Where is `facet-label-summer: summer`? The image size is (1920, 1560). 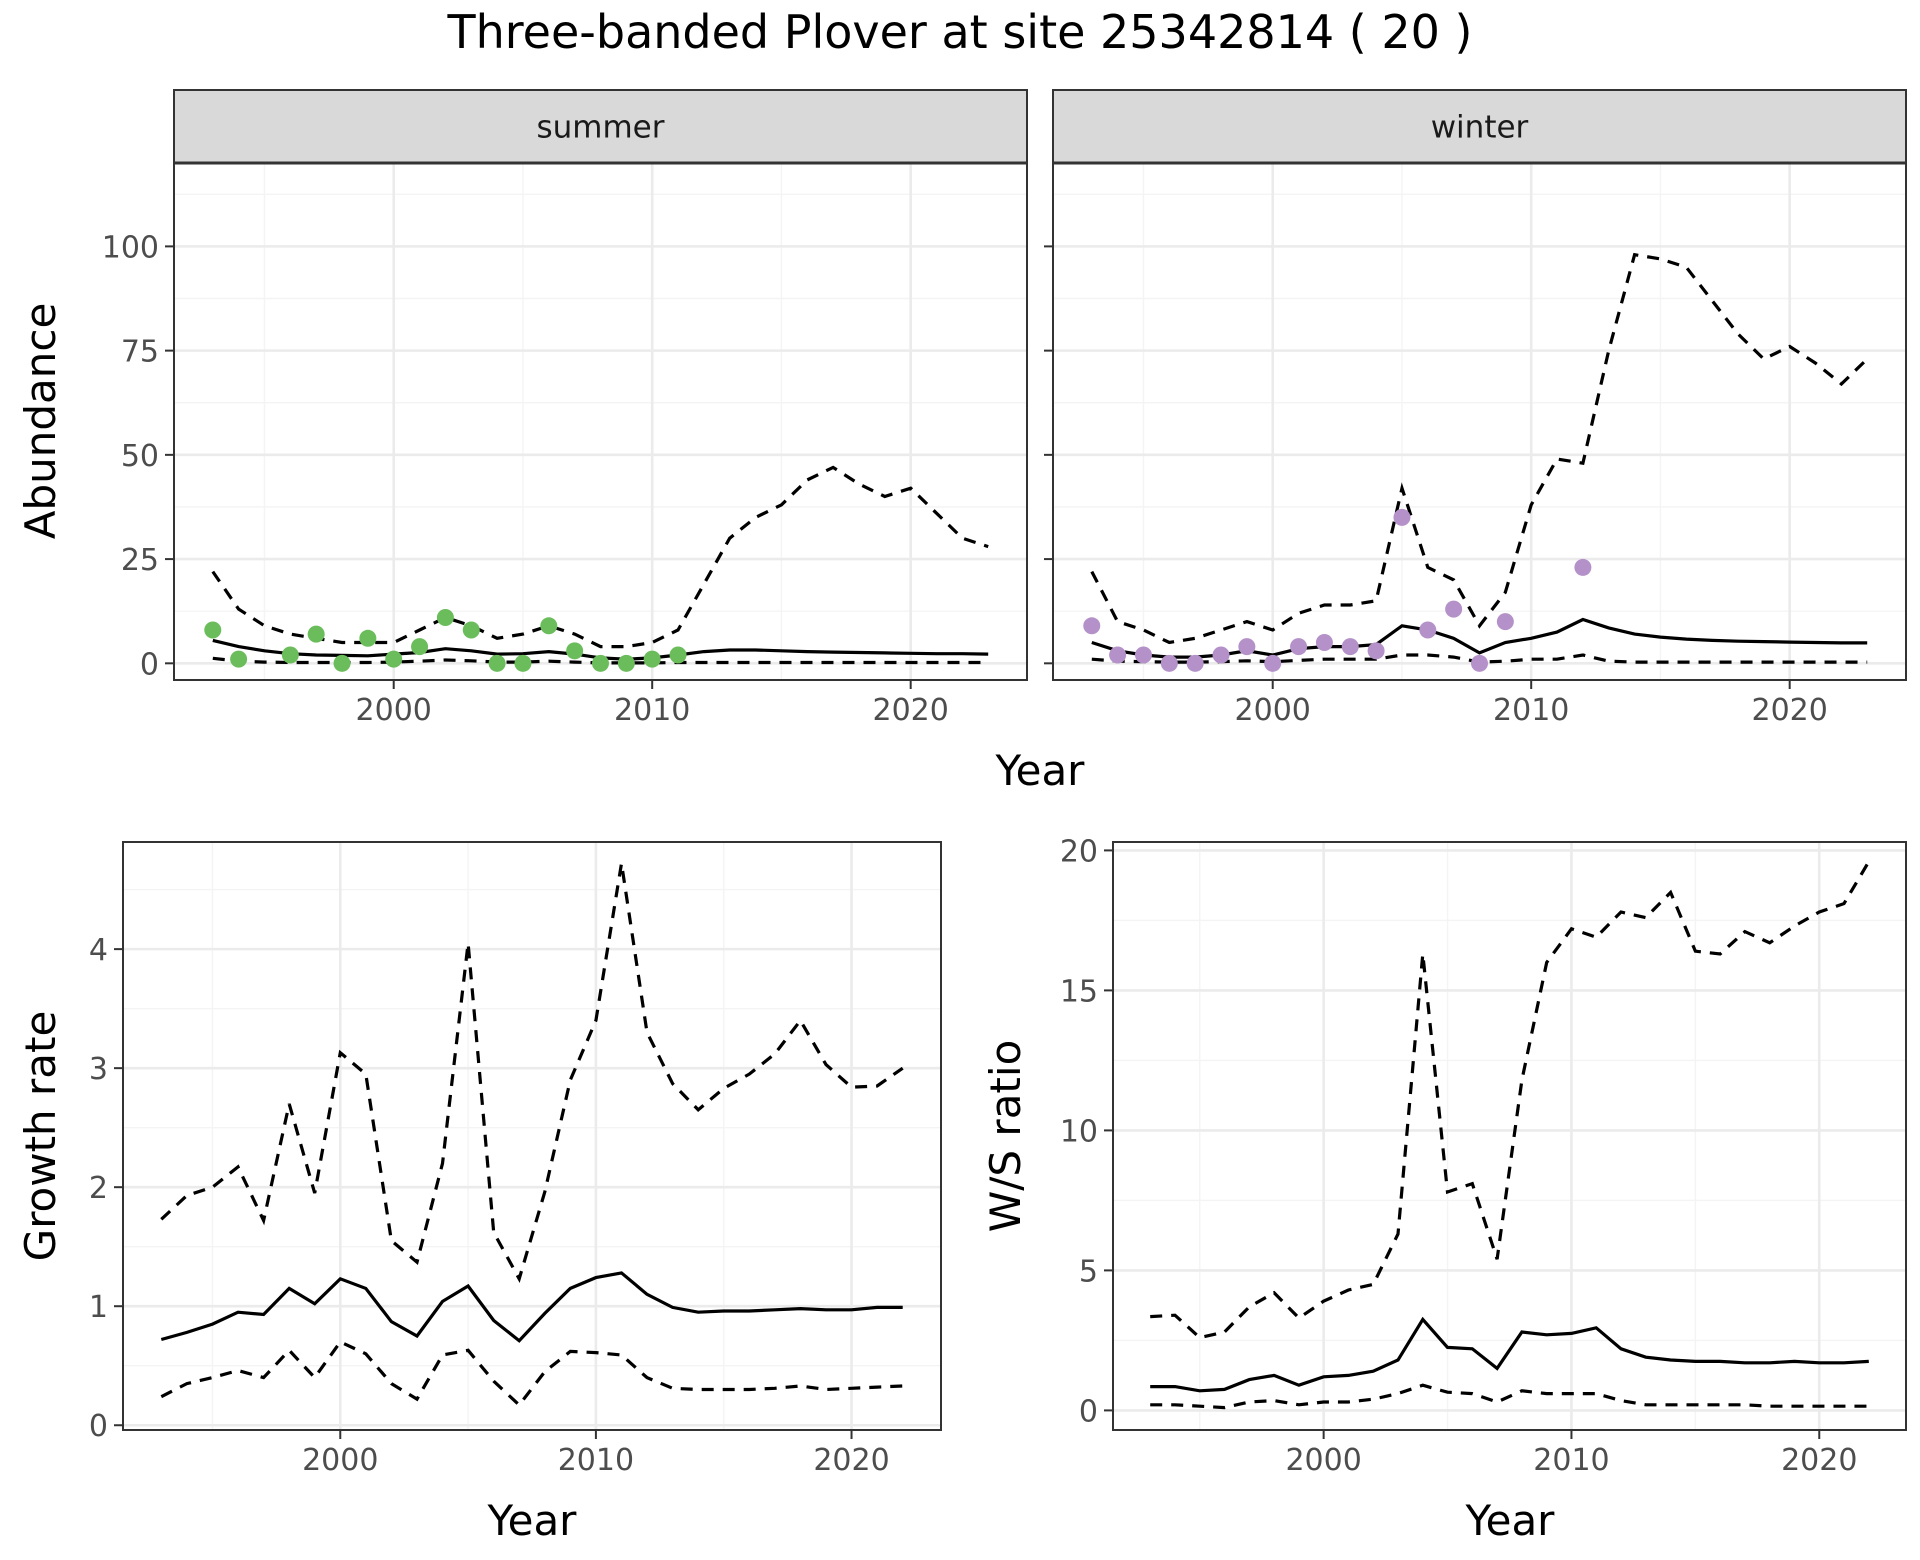 facet-label-summer: summer is located at coordinates (600, 128).